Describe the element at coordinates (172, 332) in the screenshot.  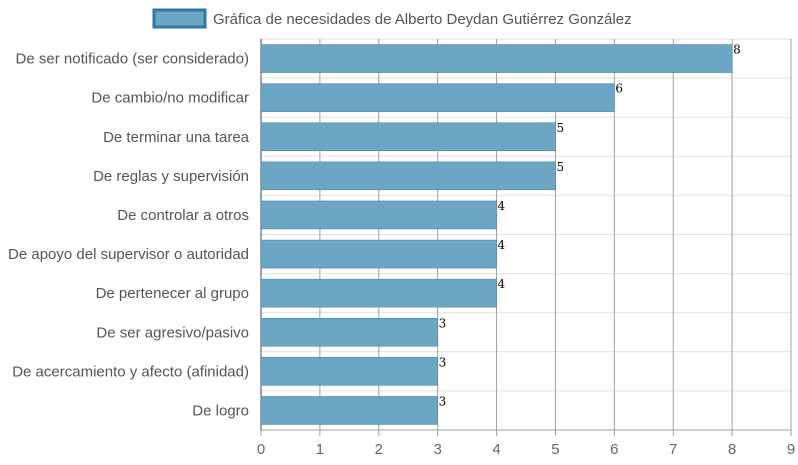
I see `category-label: De ser agresivo/pasivo` at that location.